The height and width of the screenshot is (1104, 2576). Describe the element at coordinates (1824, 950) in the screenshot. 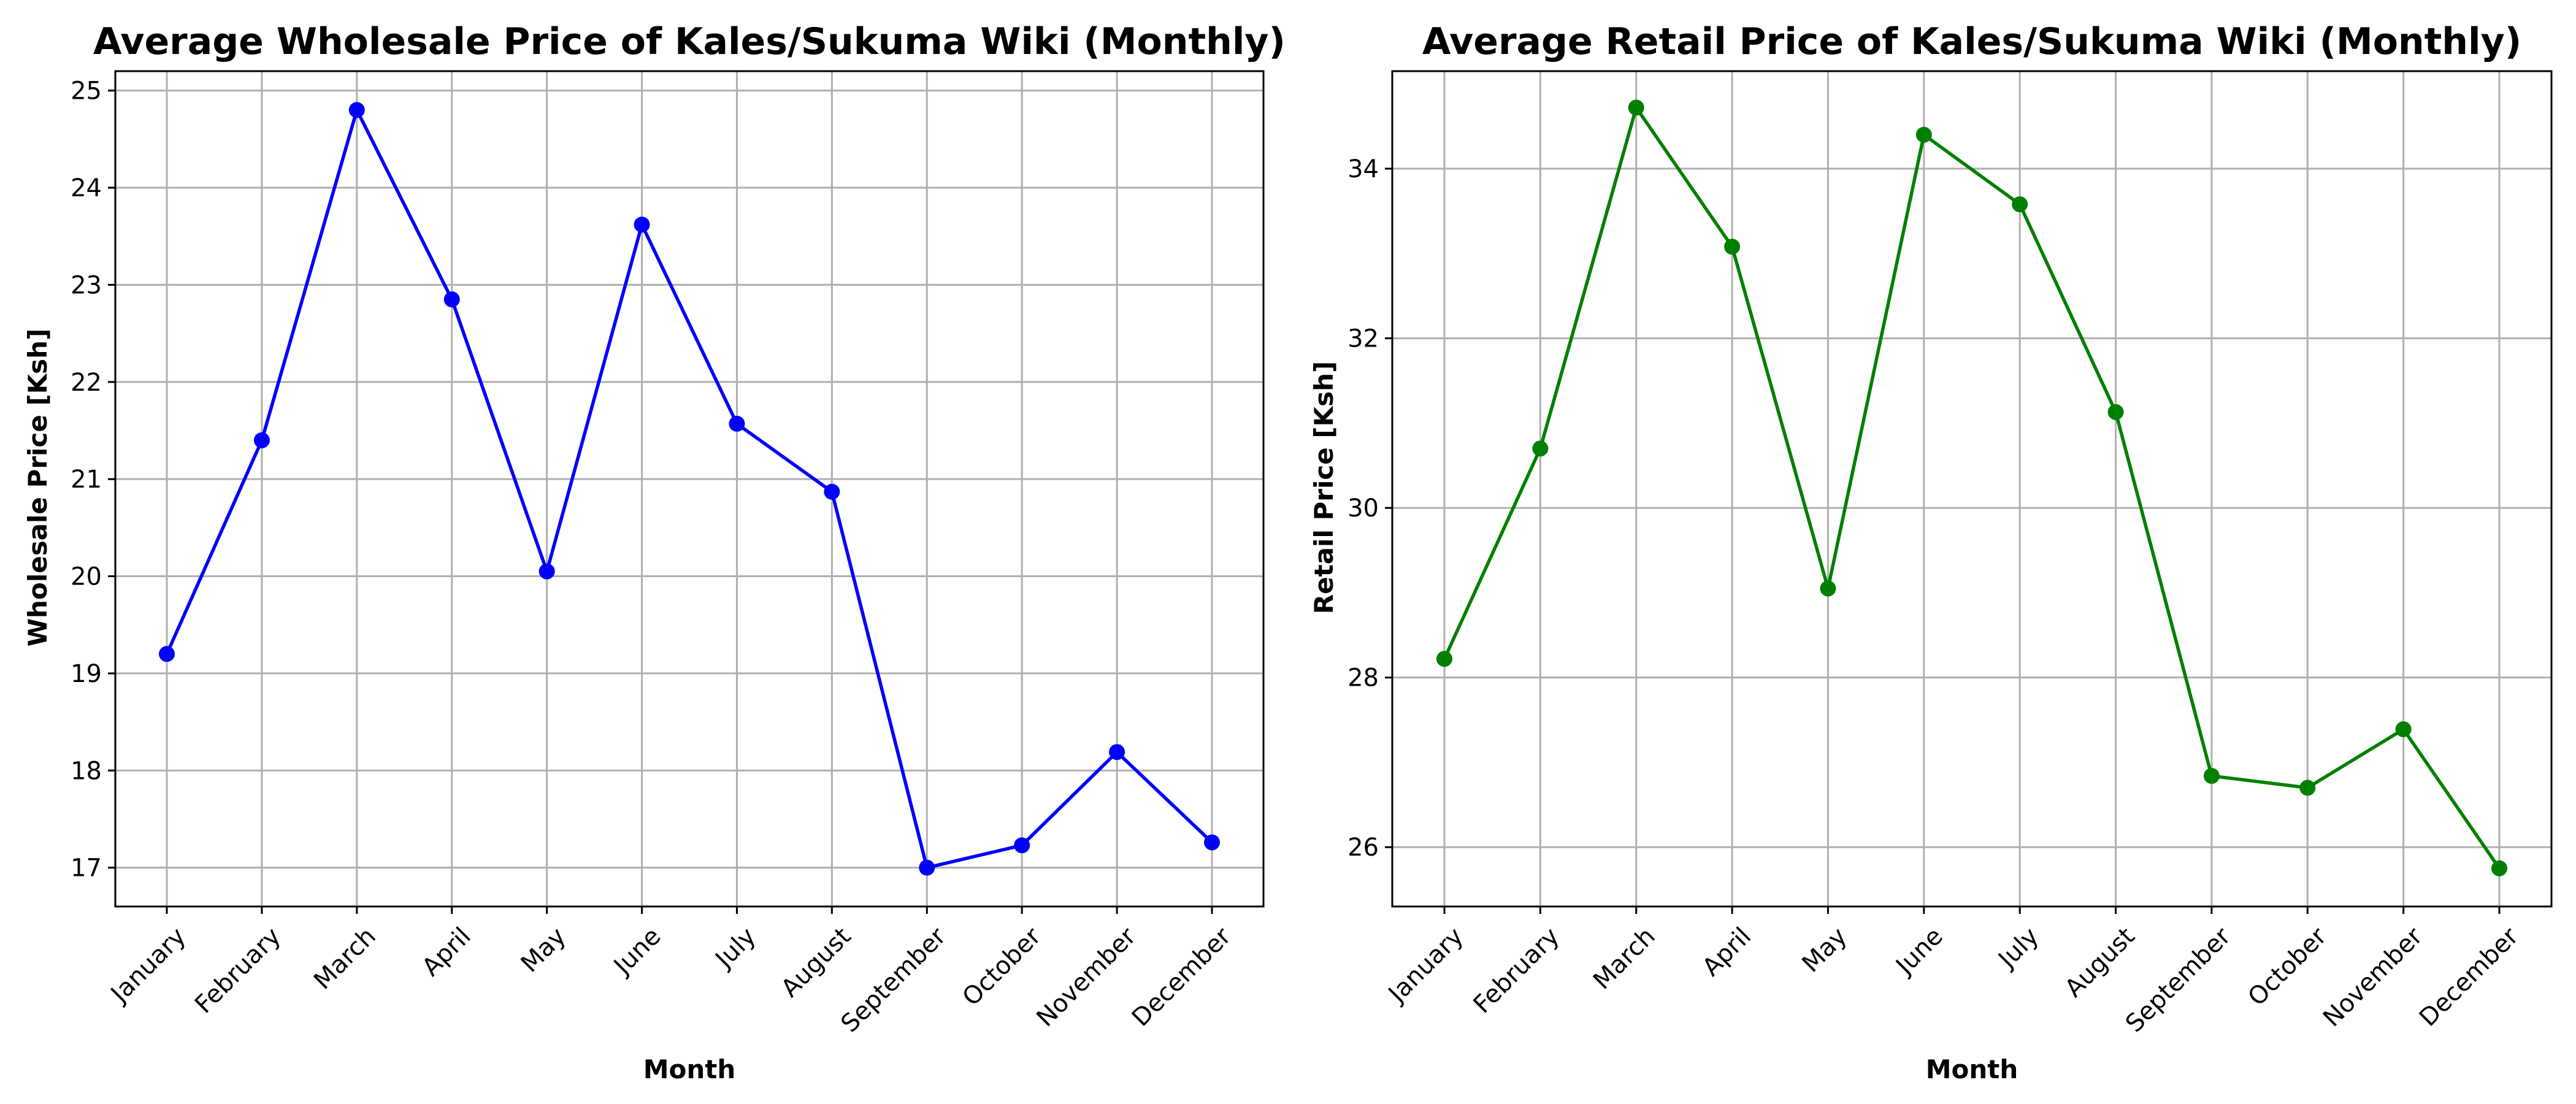

I see `retail-x-tick-label: May` at that location.